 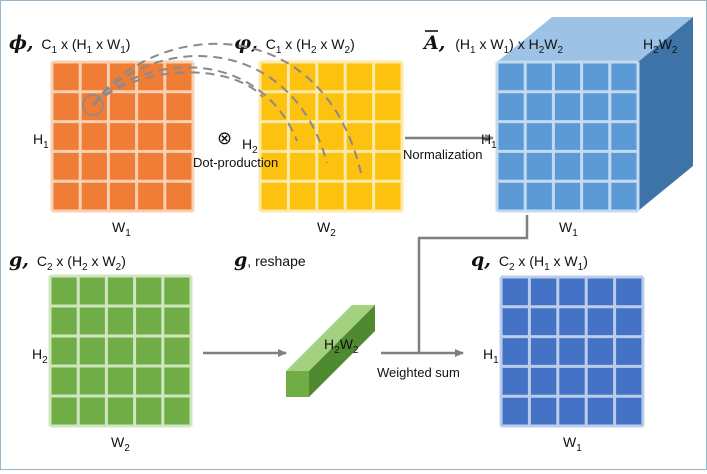 I want to click on attention-dims-text: (H, so click(x=462, y=44).